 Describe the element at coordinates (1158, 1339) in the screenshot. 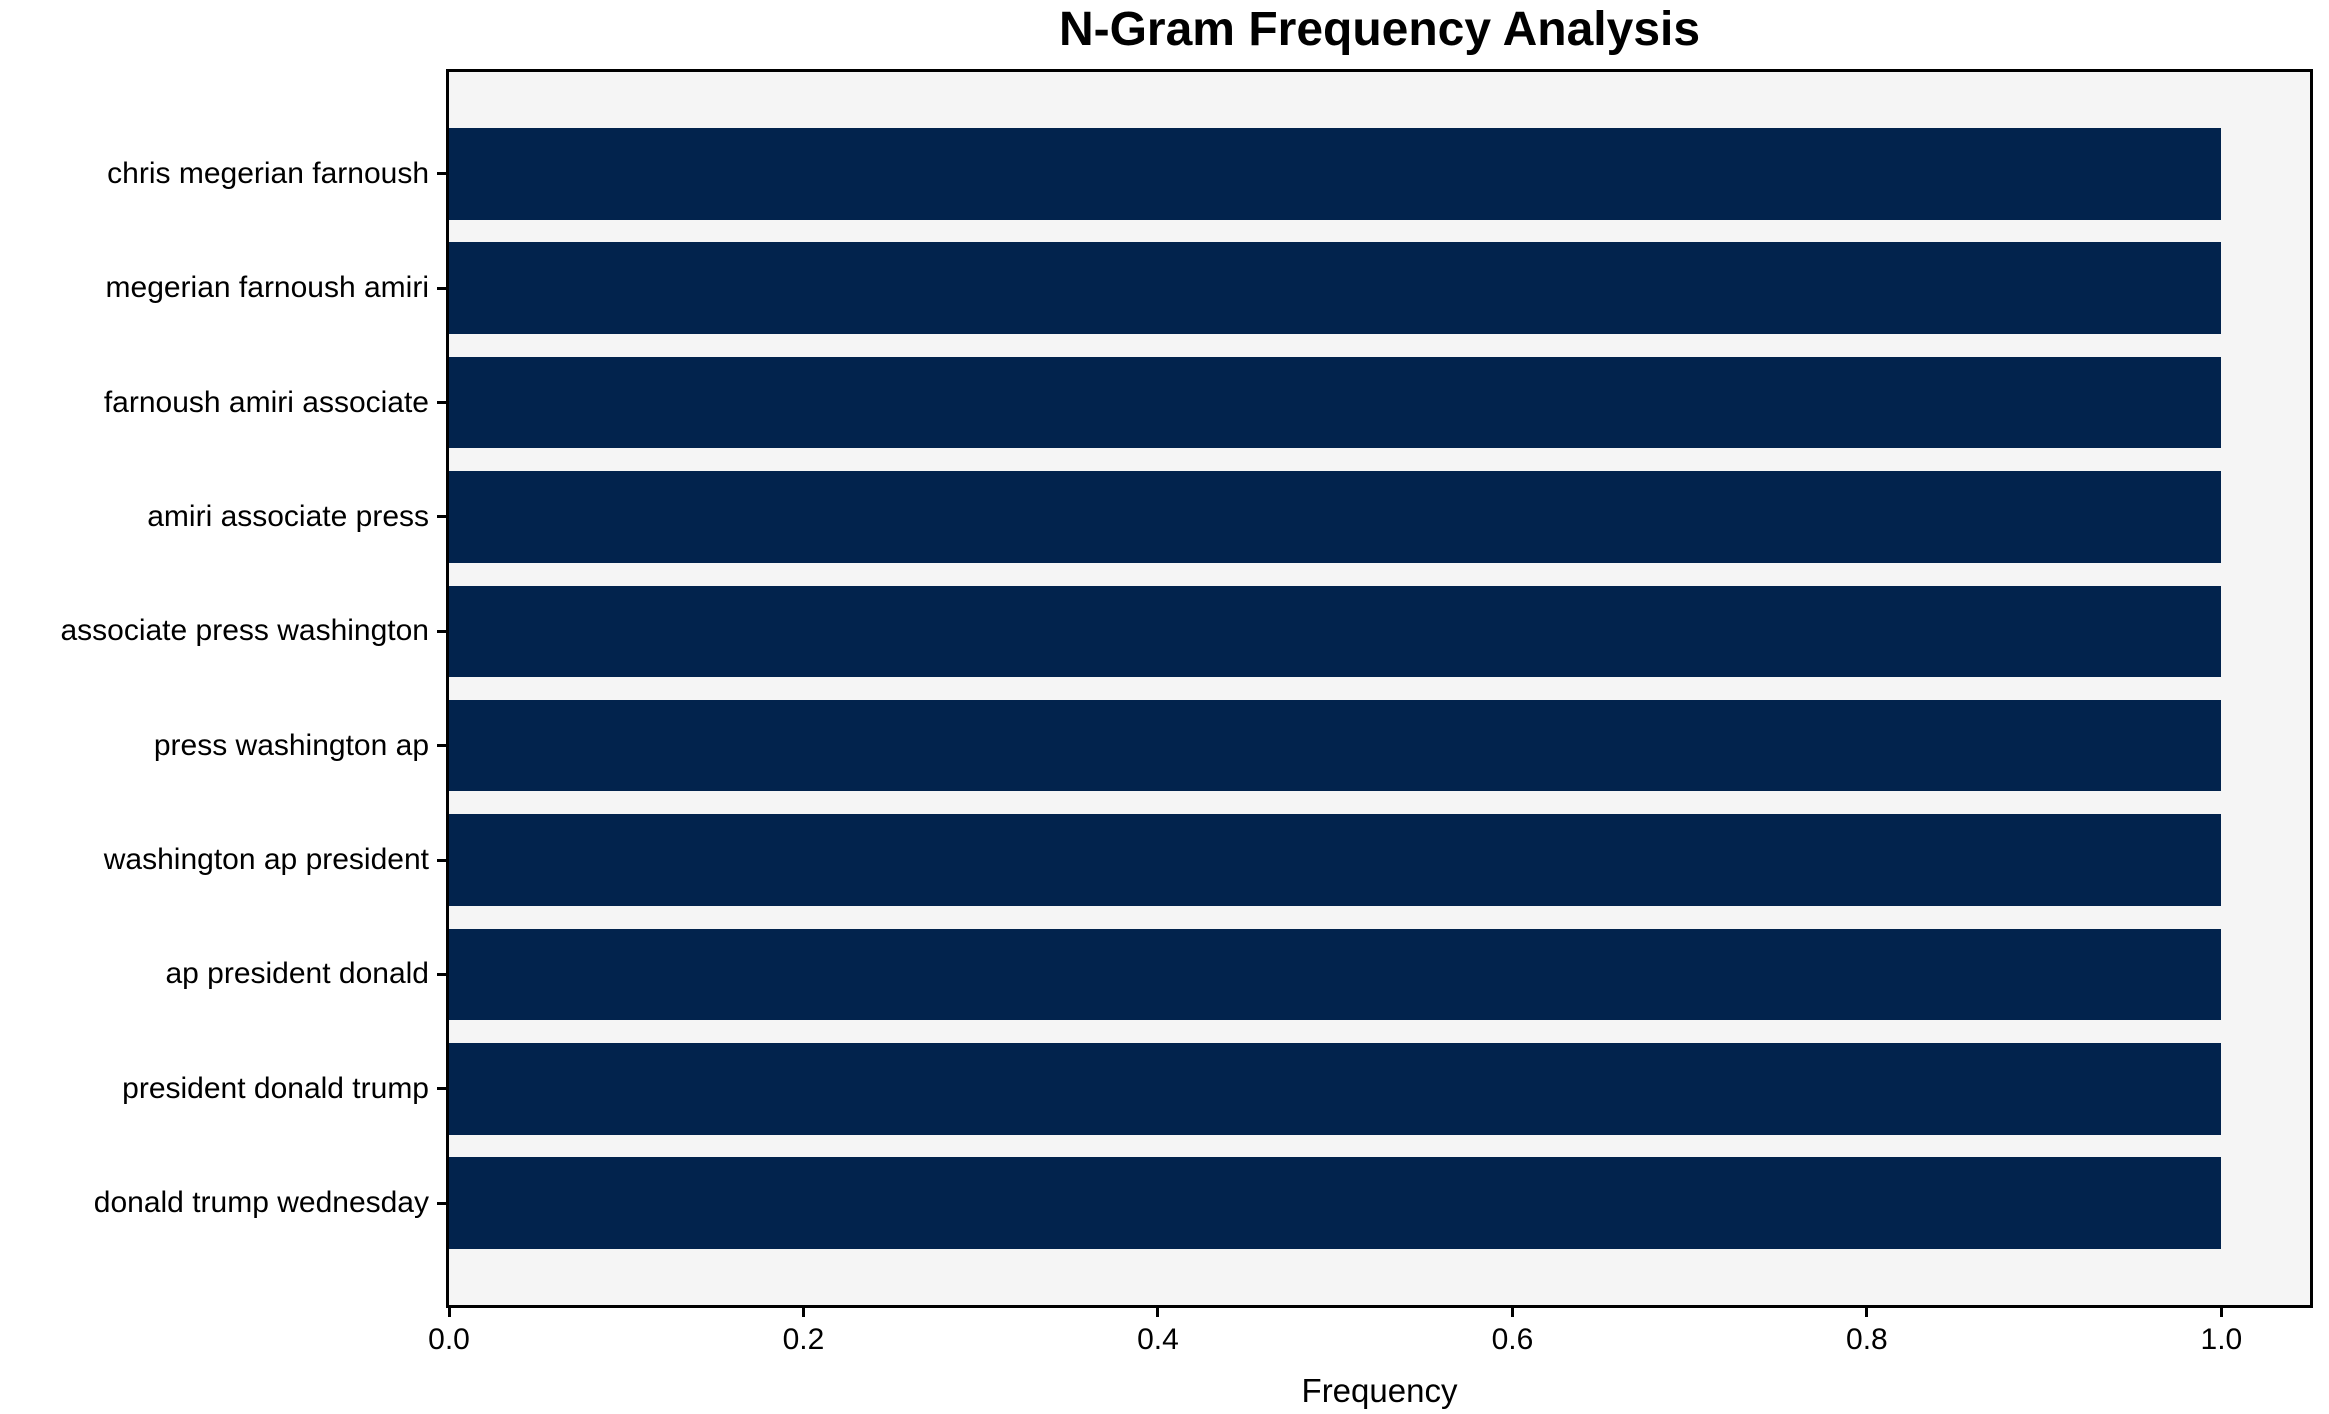

I see `x-tick-label: 0.4` at that location.